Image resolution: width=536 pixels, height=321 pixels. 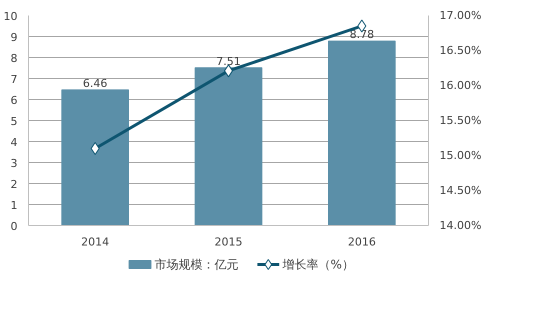 What do you see at coordinates (14, 142) in the screenshot?
I see `y-tick-label: 4` at bounding box center [14, 142].